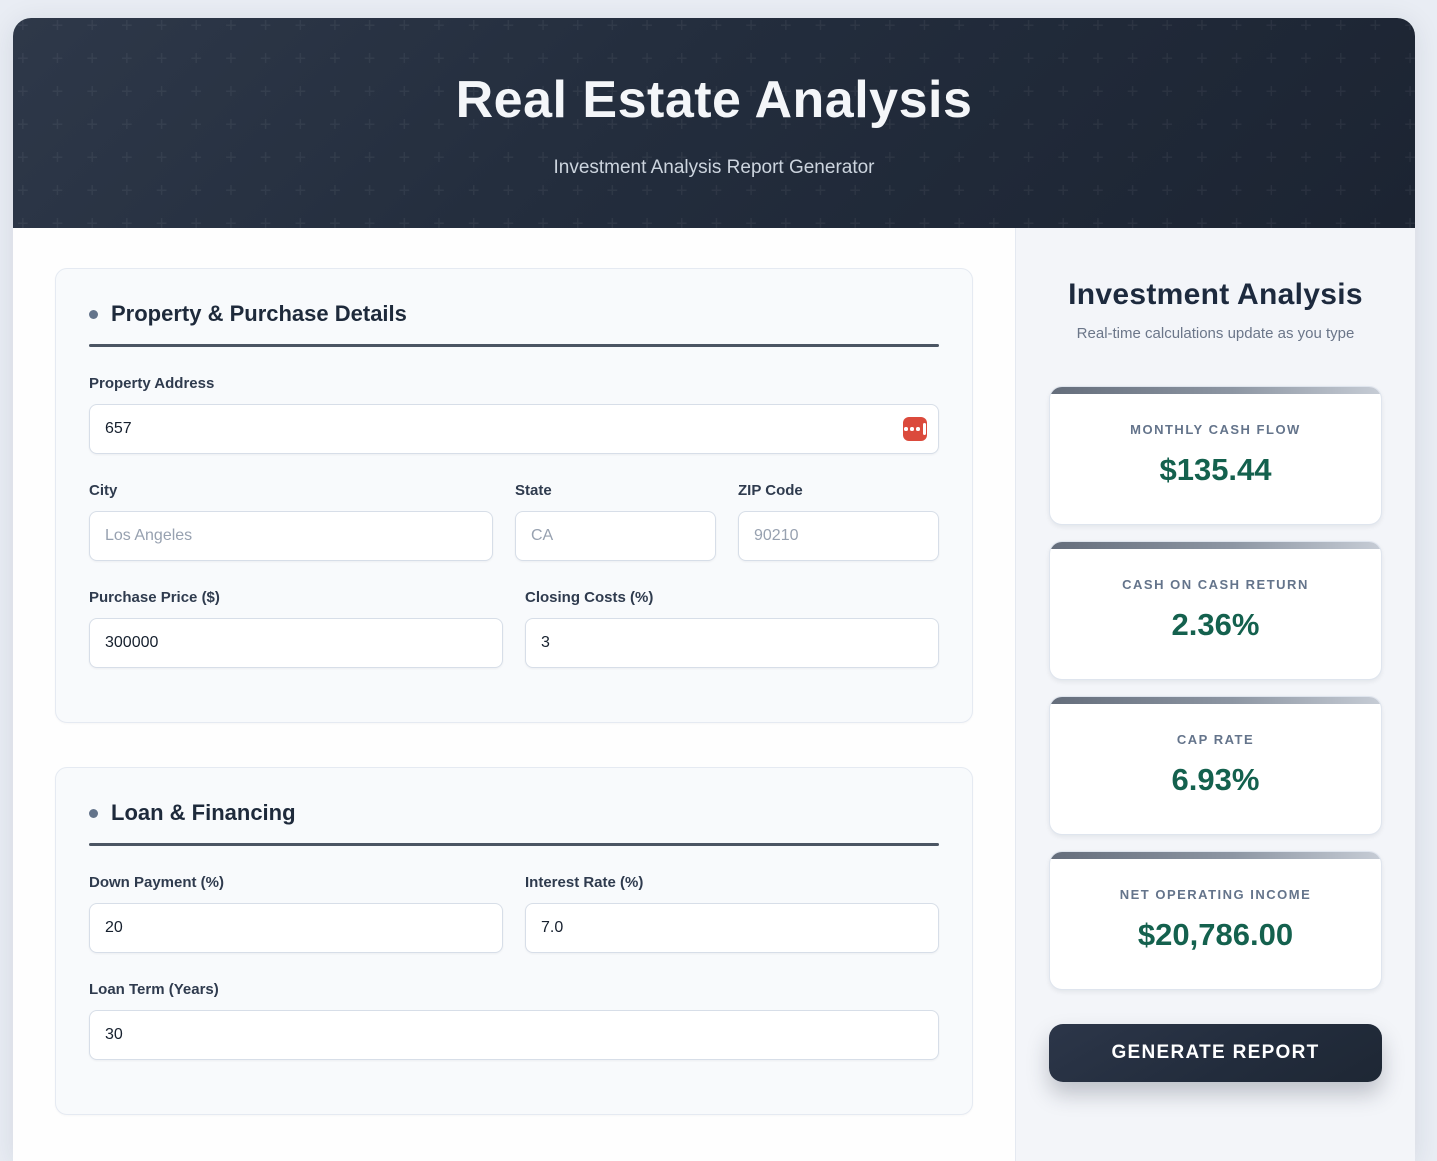  What do you see at coordinates (154, 597) in the screenshot?
I see `purchase-price-label: Purchase Price ($)` at bounding box center [154, 597].